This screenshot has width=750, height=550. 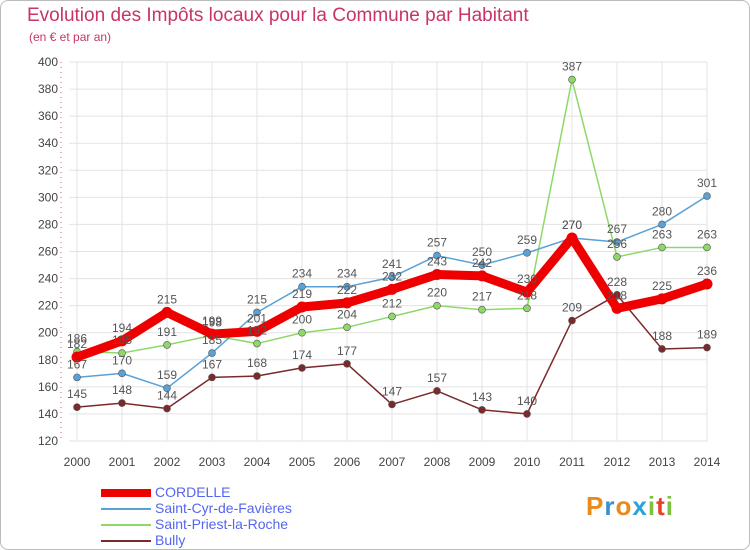 What do you see at coordinates (617, 282) in the screenshot?
I see `data-label: 228` at bounding box center [617, 282].